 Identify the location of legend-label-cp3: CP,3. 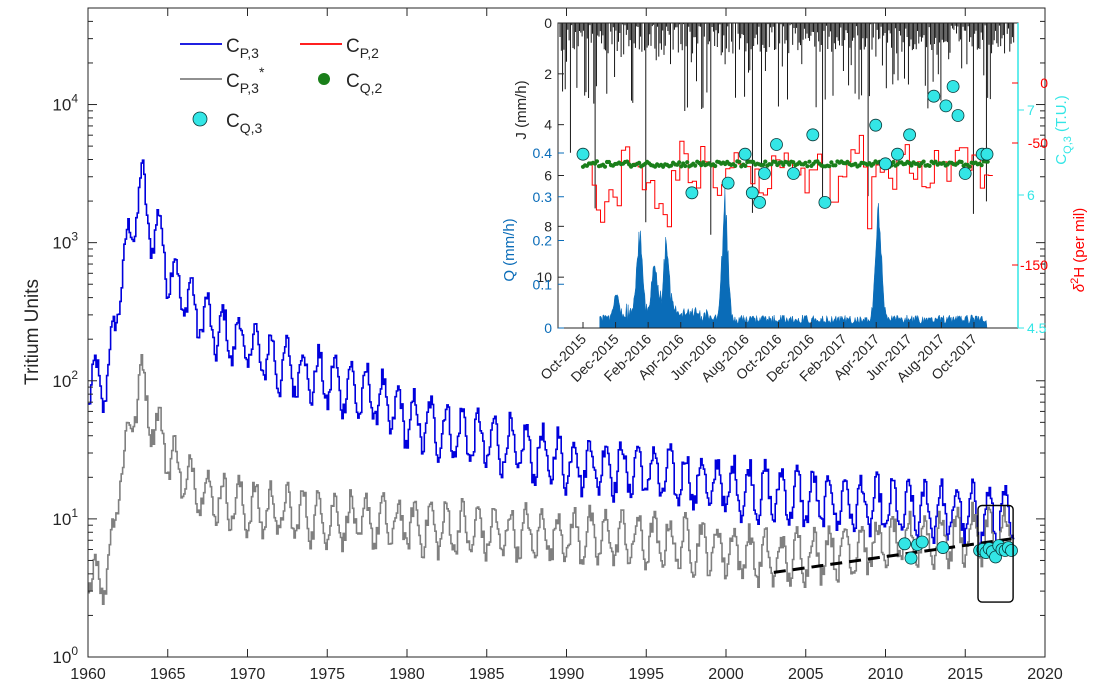
(242, 48).